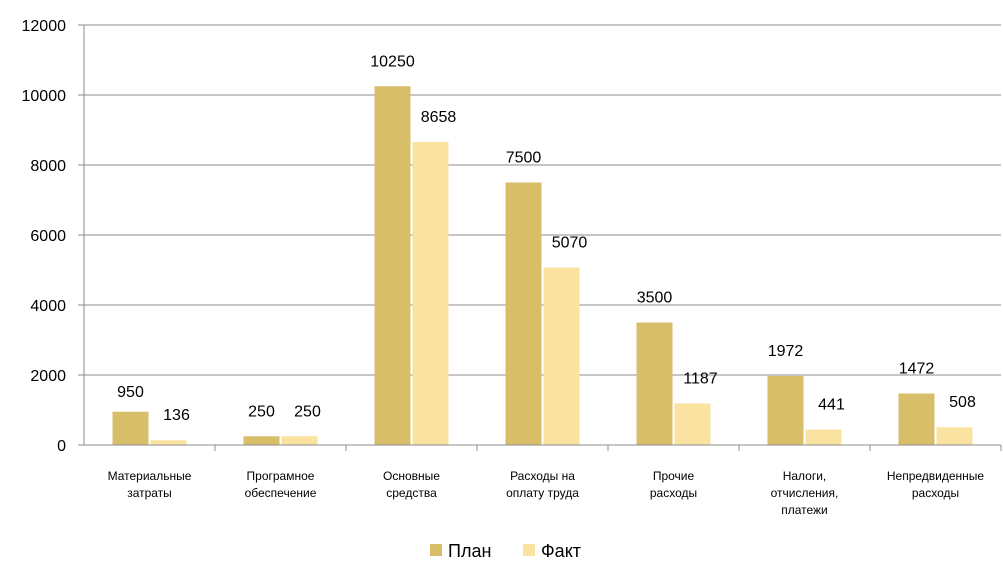 The image size is (1003, 585). I want to click on data-label: 1187, so click(700, 378).